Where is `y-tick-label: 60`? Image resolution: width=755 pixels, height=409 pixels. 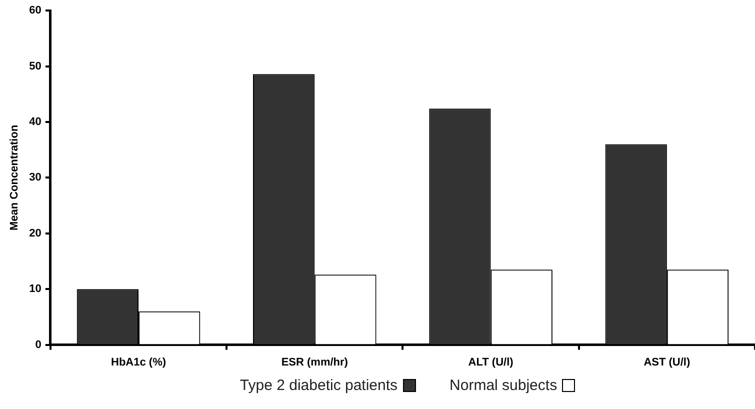 y-tick-label: 60 is located at coordinates (35, 10).